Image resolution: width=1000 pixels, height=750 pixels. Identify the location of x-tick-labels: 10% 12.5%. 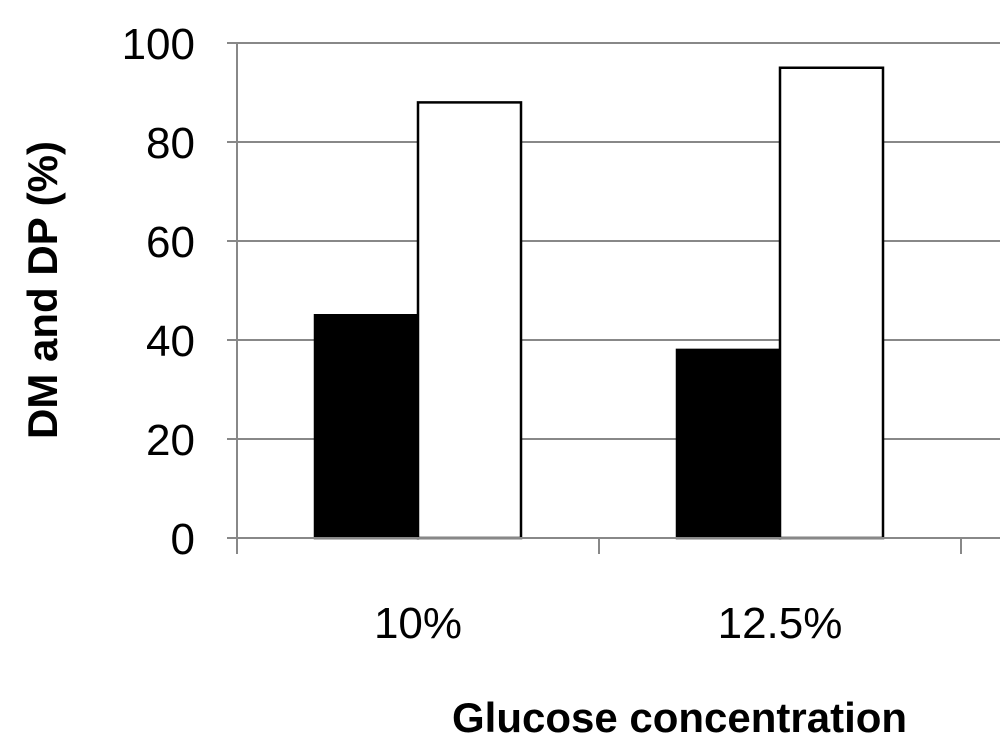
(608, 623).